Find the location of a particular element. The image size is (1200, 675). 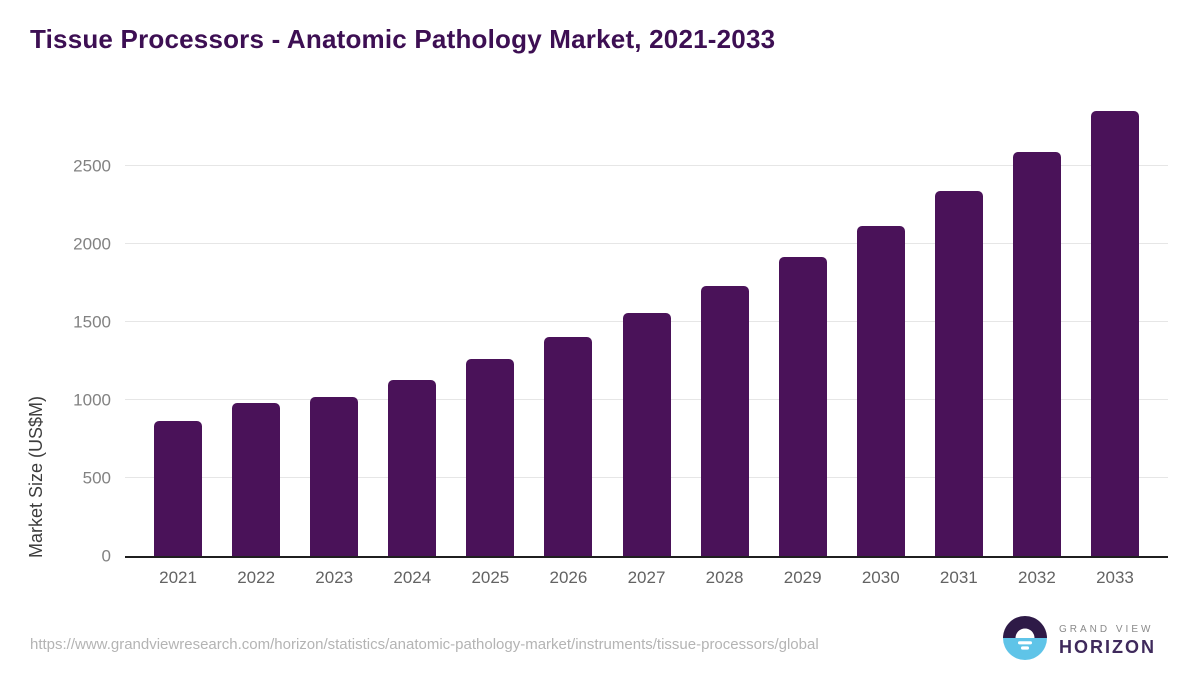

bar-slot-2027 is located at coordinates (646, 328).